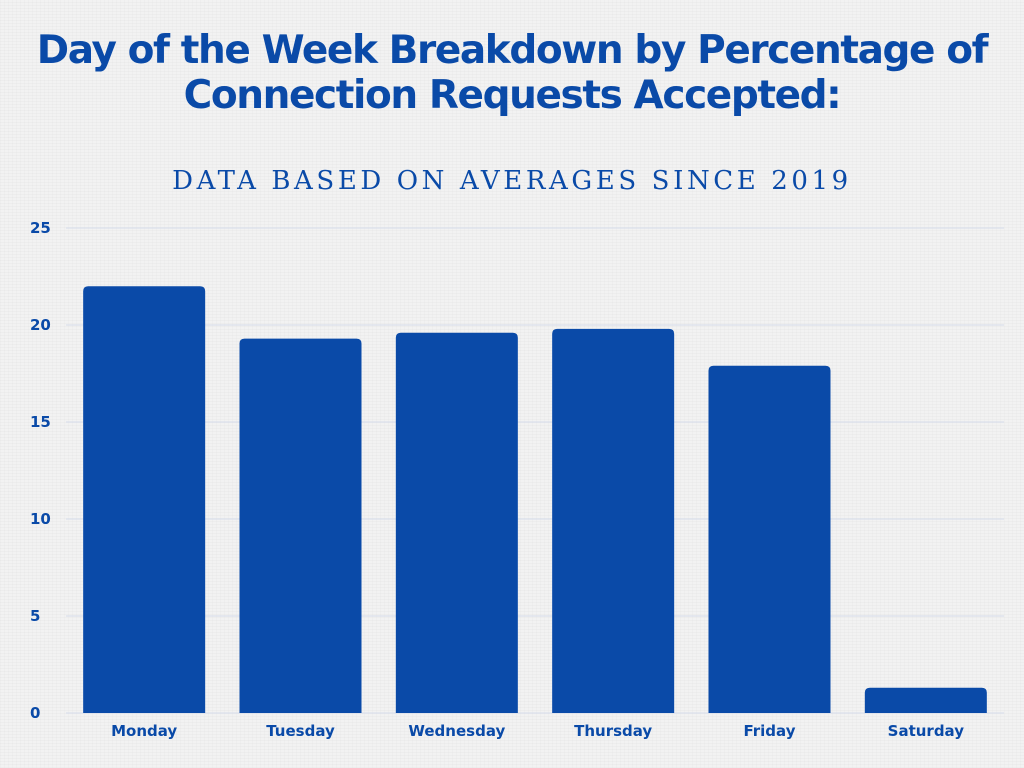 The image size is (1024, 768). I want to click on x-tick-label-saturday: Saturday, so click(926, 731).